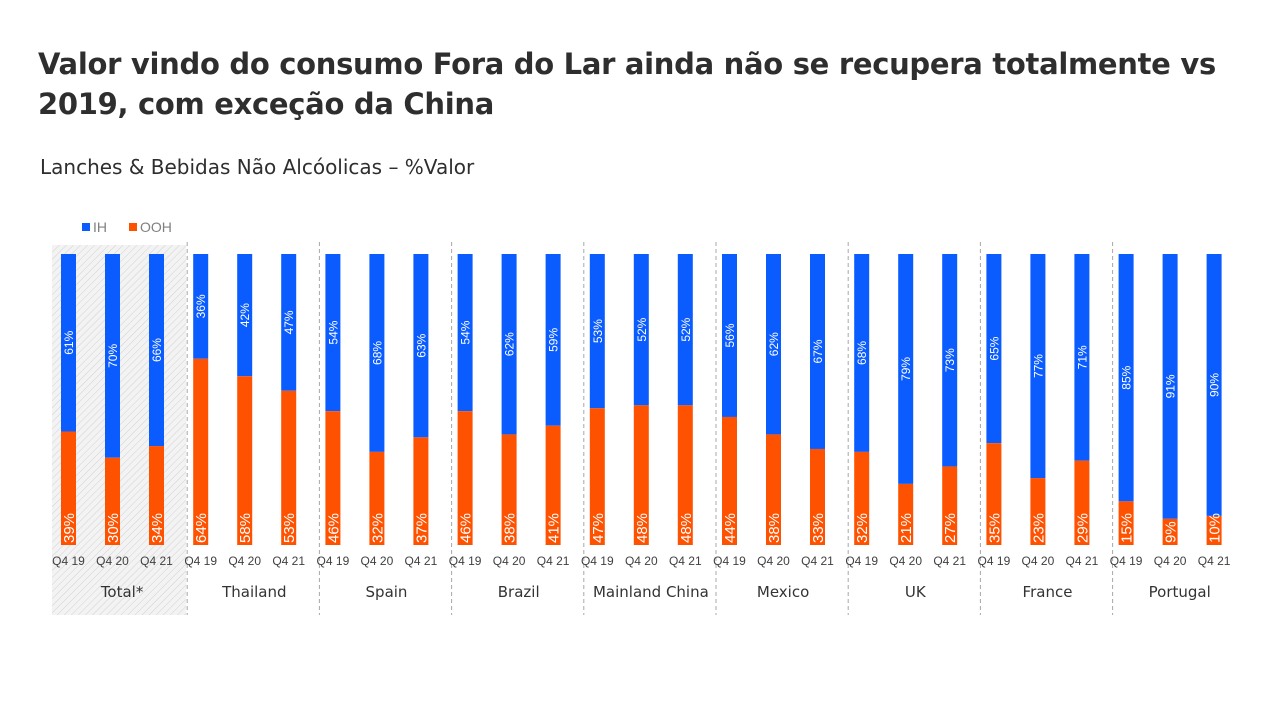 The height and width of the screenshot is (720, 1280). I want to click on data-label-ooh: 30%, so click(113, 528).